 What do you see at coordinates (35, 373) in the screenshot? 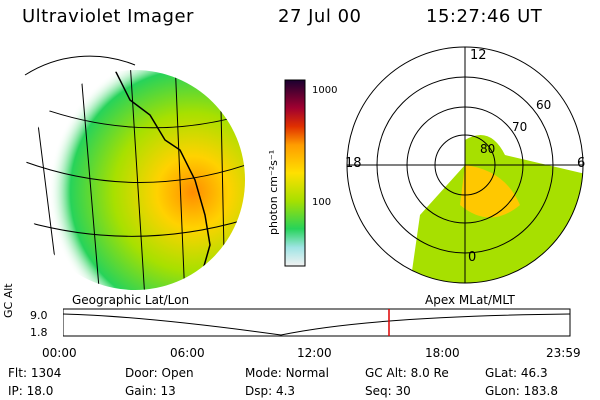
I see `info-flt: Flt: 1304` at bounding box center [35, 373].